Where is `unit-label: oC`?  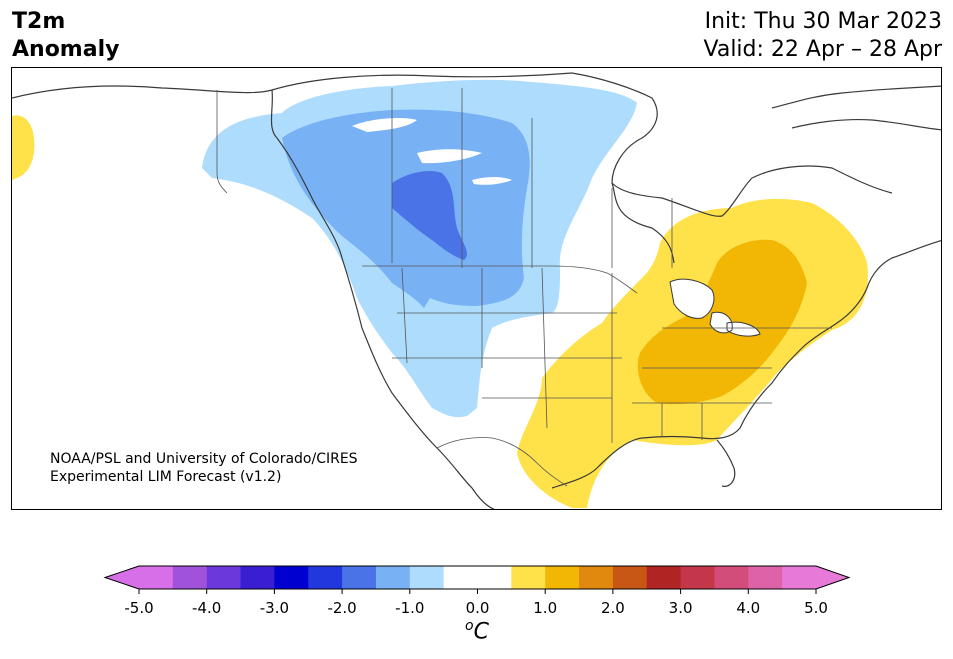 unit-label: oC is located at coordinates (477, 631).